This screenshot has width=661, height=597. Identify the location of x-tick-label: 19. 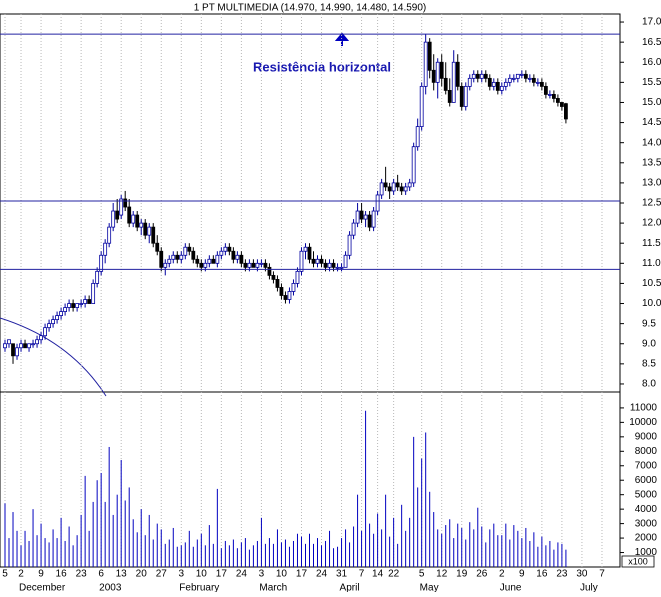
(462, 574).